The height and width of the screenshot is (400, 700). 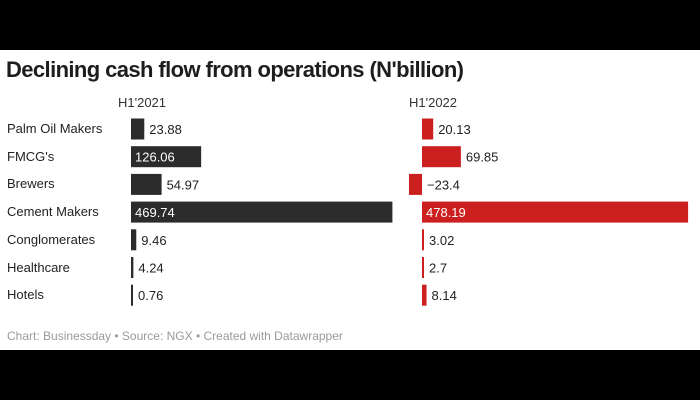 What do you see at coordinates (443, 184) in the screenshot?
I see `value-label: −23.4` at bounding box center [443, 184].